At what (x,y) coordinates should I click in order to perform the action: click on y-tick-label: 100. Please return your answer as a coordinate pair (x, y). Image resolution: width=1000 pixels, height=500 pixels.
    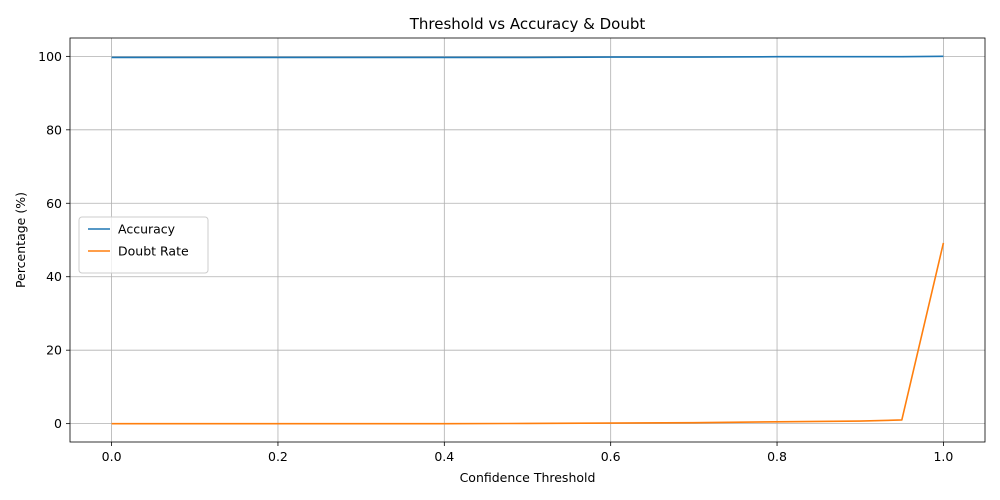
    Looking at the image, I should click on (50, 56).